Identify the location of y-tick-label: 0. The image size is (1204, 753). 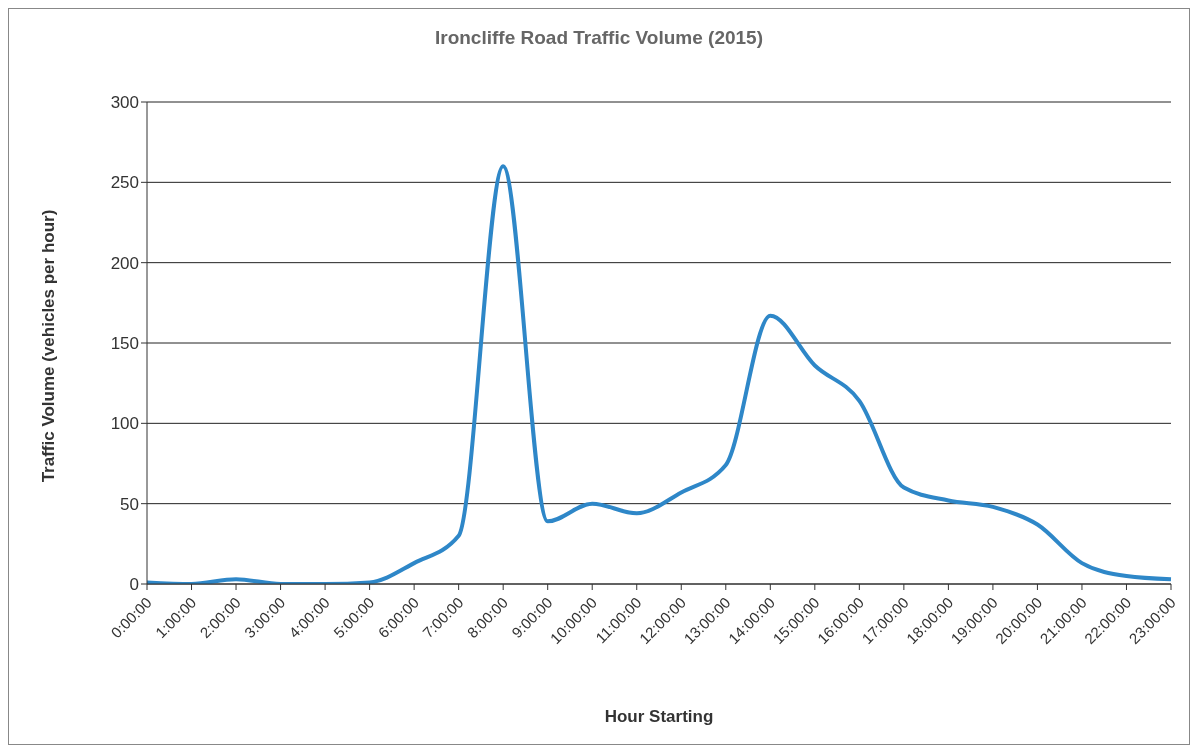
(134, 585).